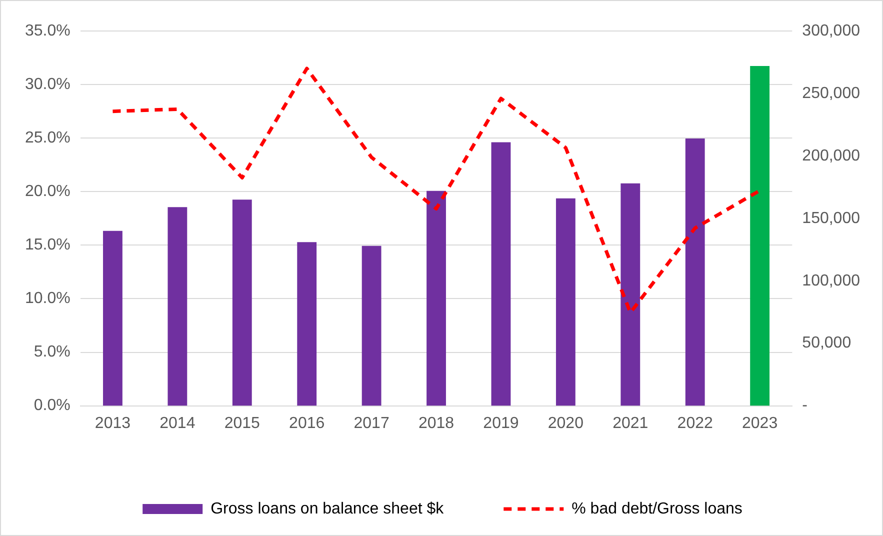 The height and width of the screenshot is (536, 883). What do you see at coordinates (831, 155) in the screenshot?
I see `y2-tick-label: 200,000` at bounding box center [831, 155].